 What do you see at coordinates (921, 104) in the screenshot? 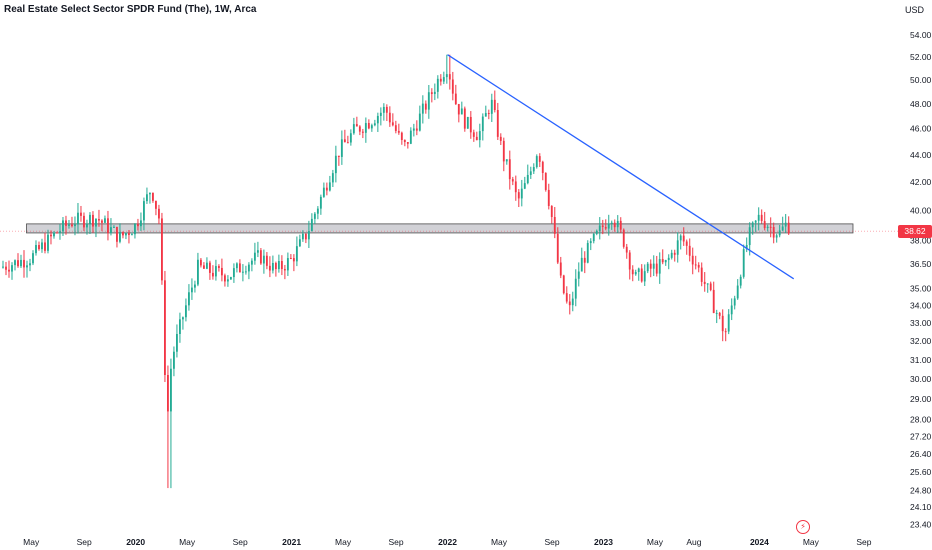
I see `price-tick-label: 48.00` at bounding box center [921, 104].